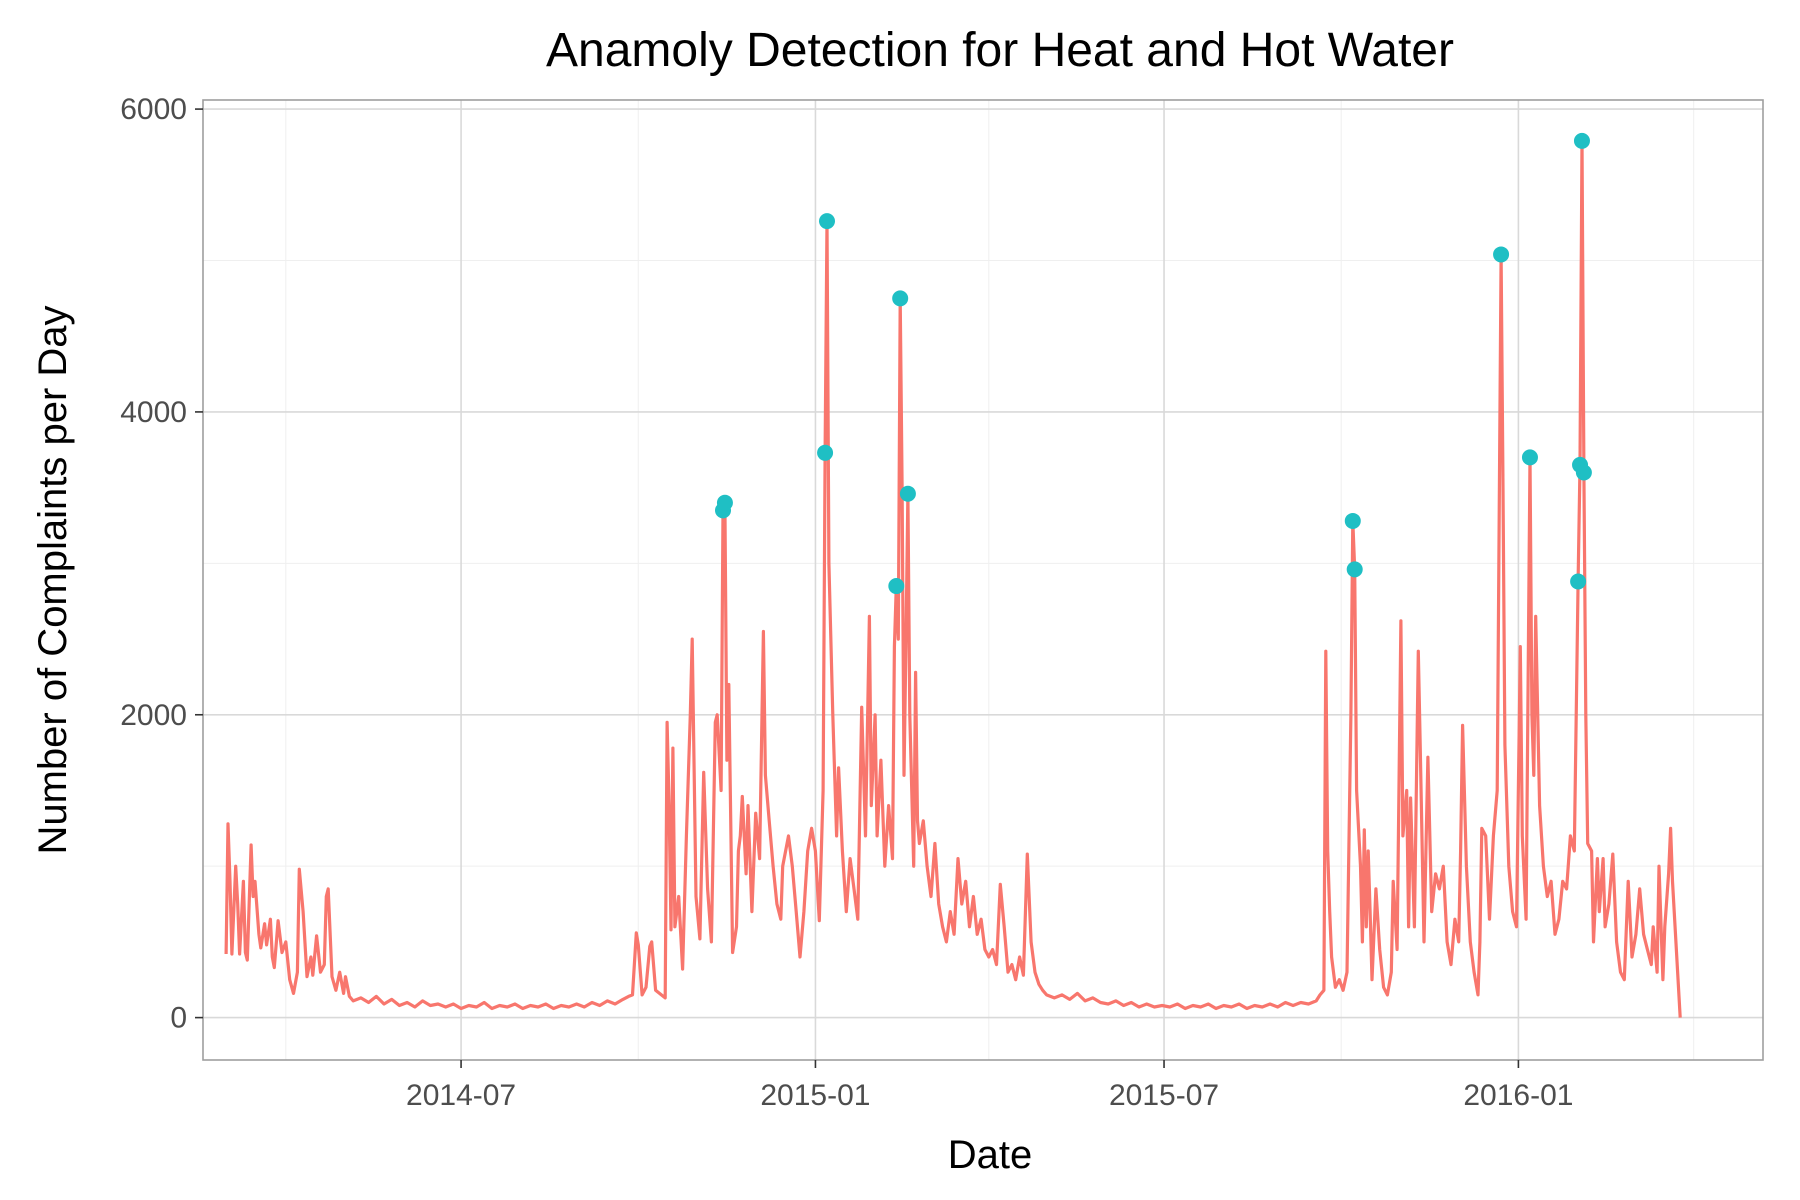  What do you see at coordinates (153, 109) in the screenshot?
I see `y-tick-label: 6000` at bounding box center [153, 109].